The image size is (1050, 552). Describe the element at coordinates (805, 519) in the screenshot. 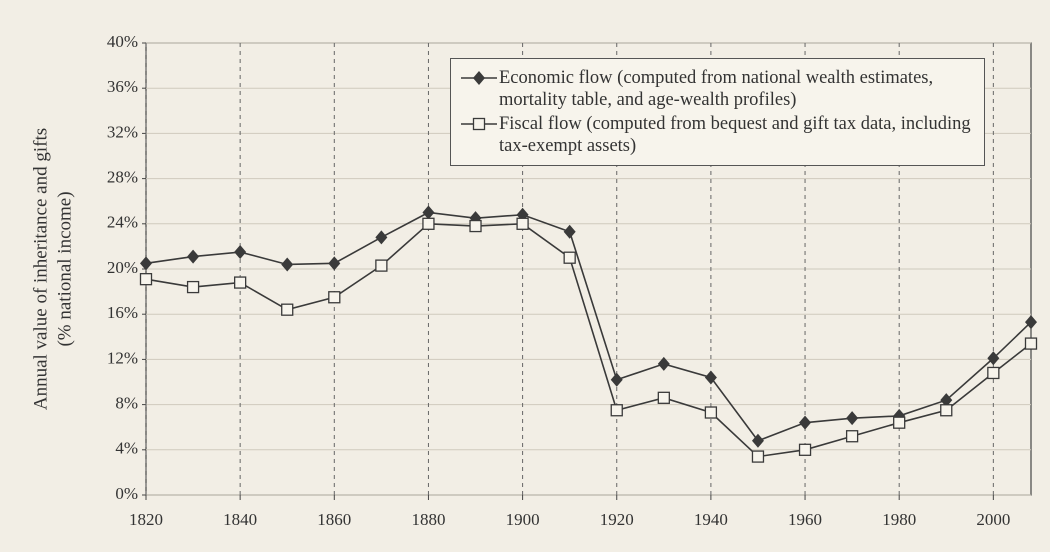

I see `x-tick-label: 1960` at that location.